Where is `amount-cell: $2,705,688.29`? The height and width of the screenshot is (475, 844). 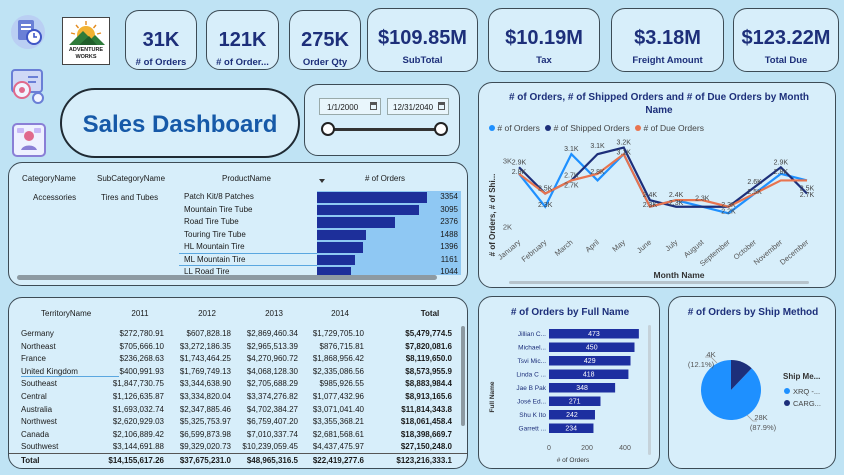 amount-cell: $2,705,688.29 is located at coordinates (272, 384).